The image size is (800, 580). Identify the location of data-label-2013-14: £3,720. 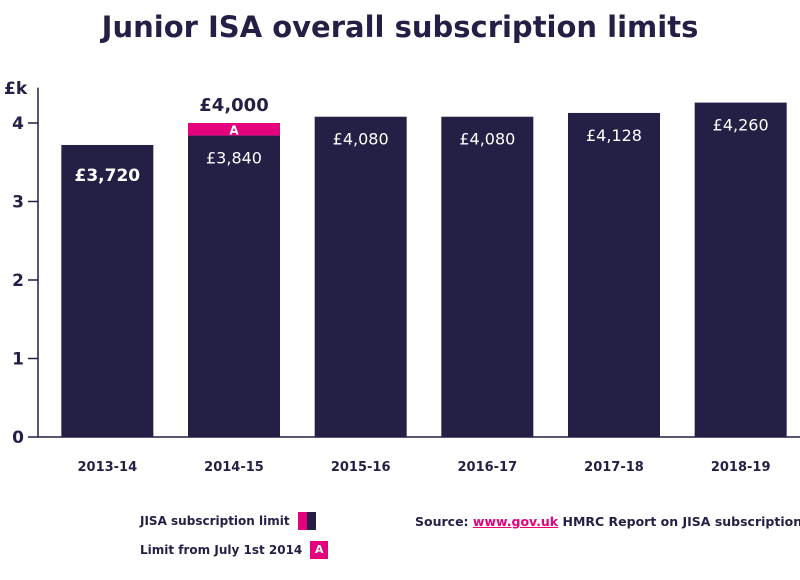
(108, 176).